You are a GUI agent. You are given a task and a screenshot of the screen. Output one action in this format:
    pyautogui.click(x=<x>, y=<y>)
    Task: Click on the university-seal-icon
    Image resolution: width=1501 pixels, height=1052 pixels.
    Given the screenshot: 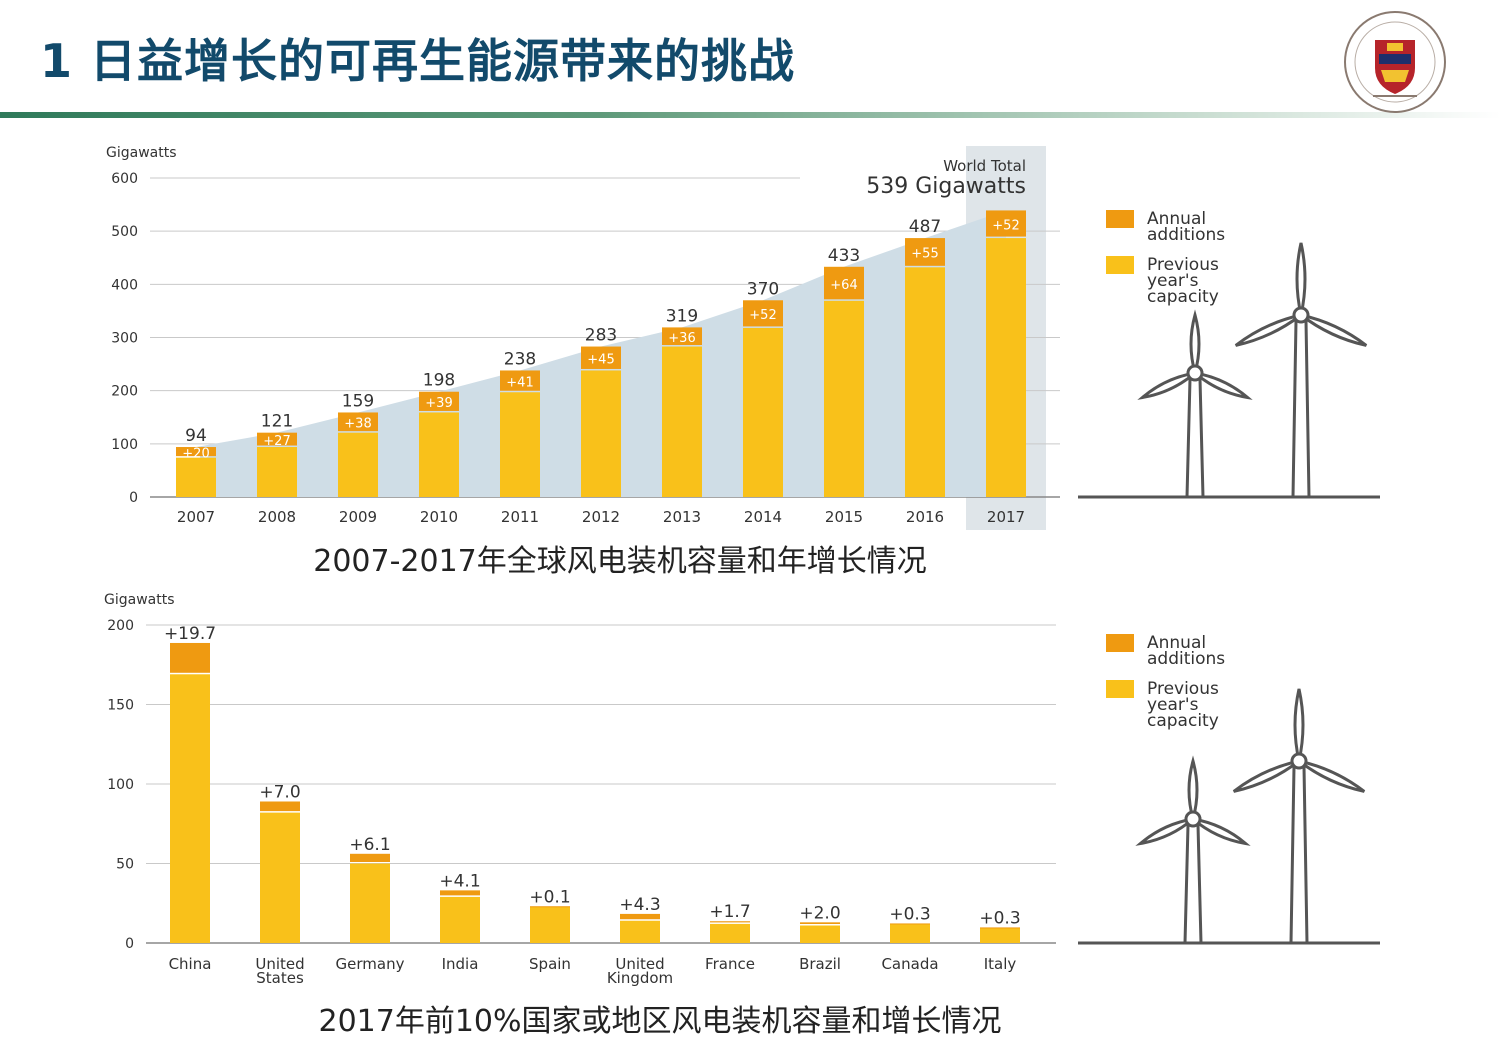 What is the action you would take?
    pyautogui.click(x=1395, y=62)
    